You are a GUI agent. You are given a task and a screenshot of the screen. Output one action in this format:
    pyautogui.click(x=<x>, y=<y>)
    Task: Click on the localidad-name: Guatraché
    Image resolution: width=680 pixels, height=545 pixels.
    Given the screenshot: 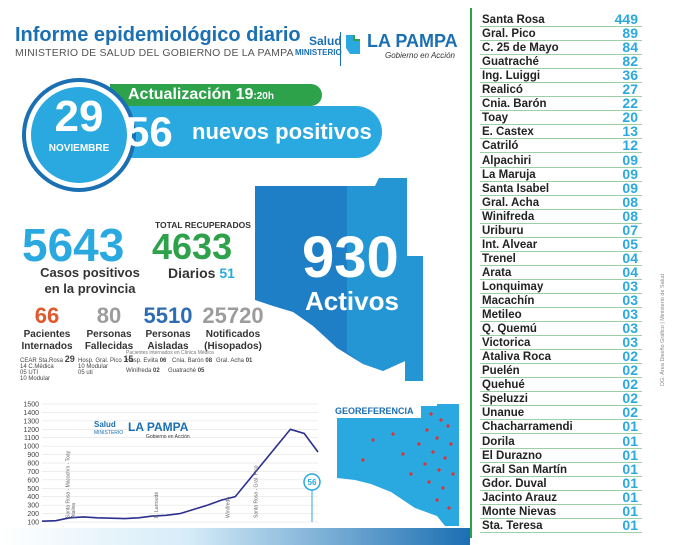 What is the action you would take?
    pyautogui.click(x=510, y=62)
    